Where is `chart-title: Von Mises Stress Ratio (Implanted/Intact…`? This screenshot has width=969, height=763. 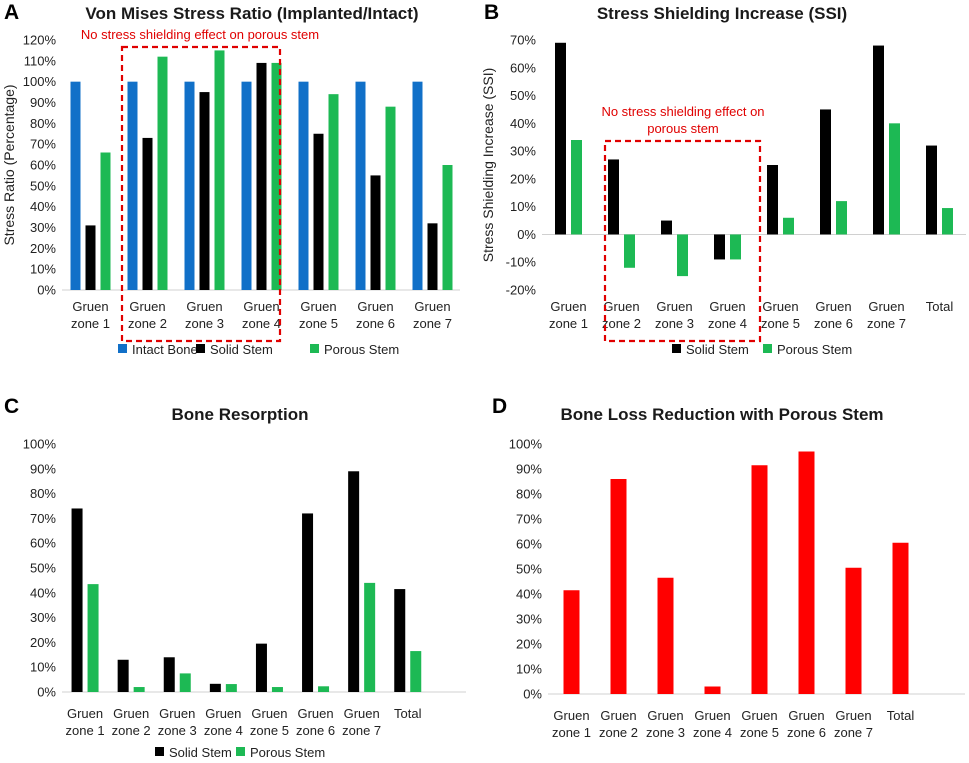
chart-title: Von Mises Stress Ratio (Implanted/Intact… is located at coordinates (251, 13).